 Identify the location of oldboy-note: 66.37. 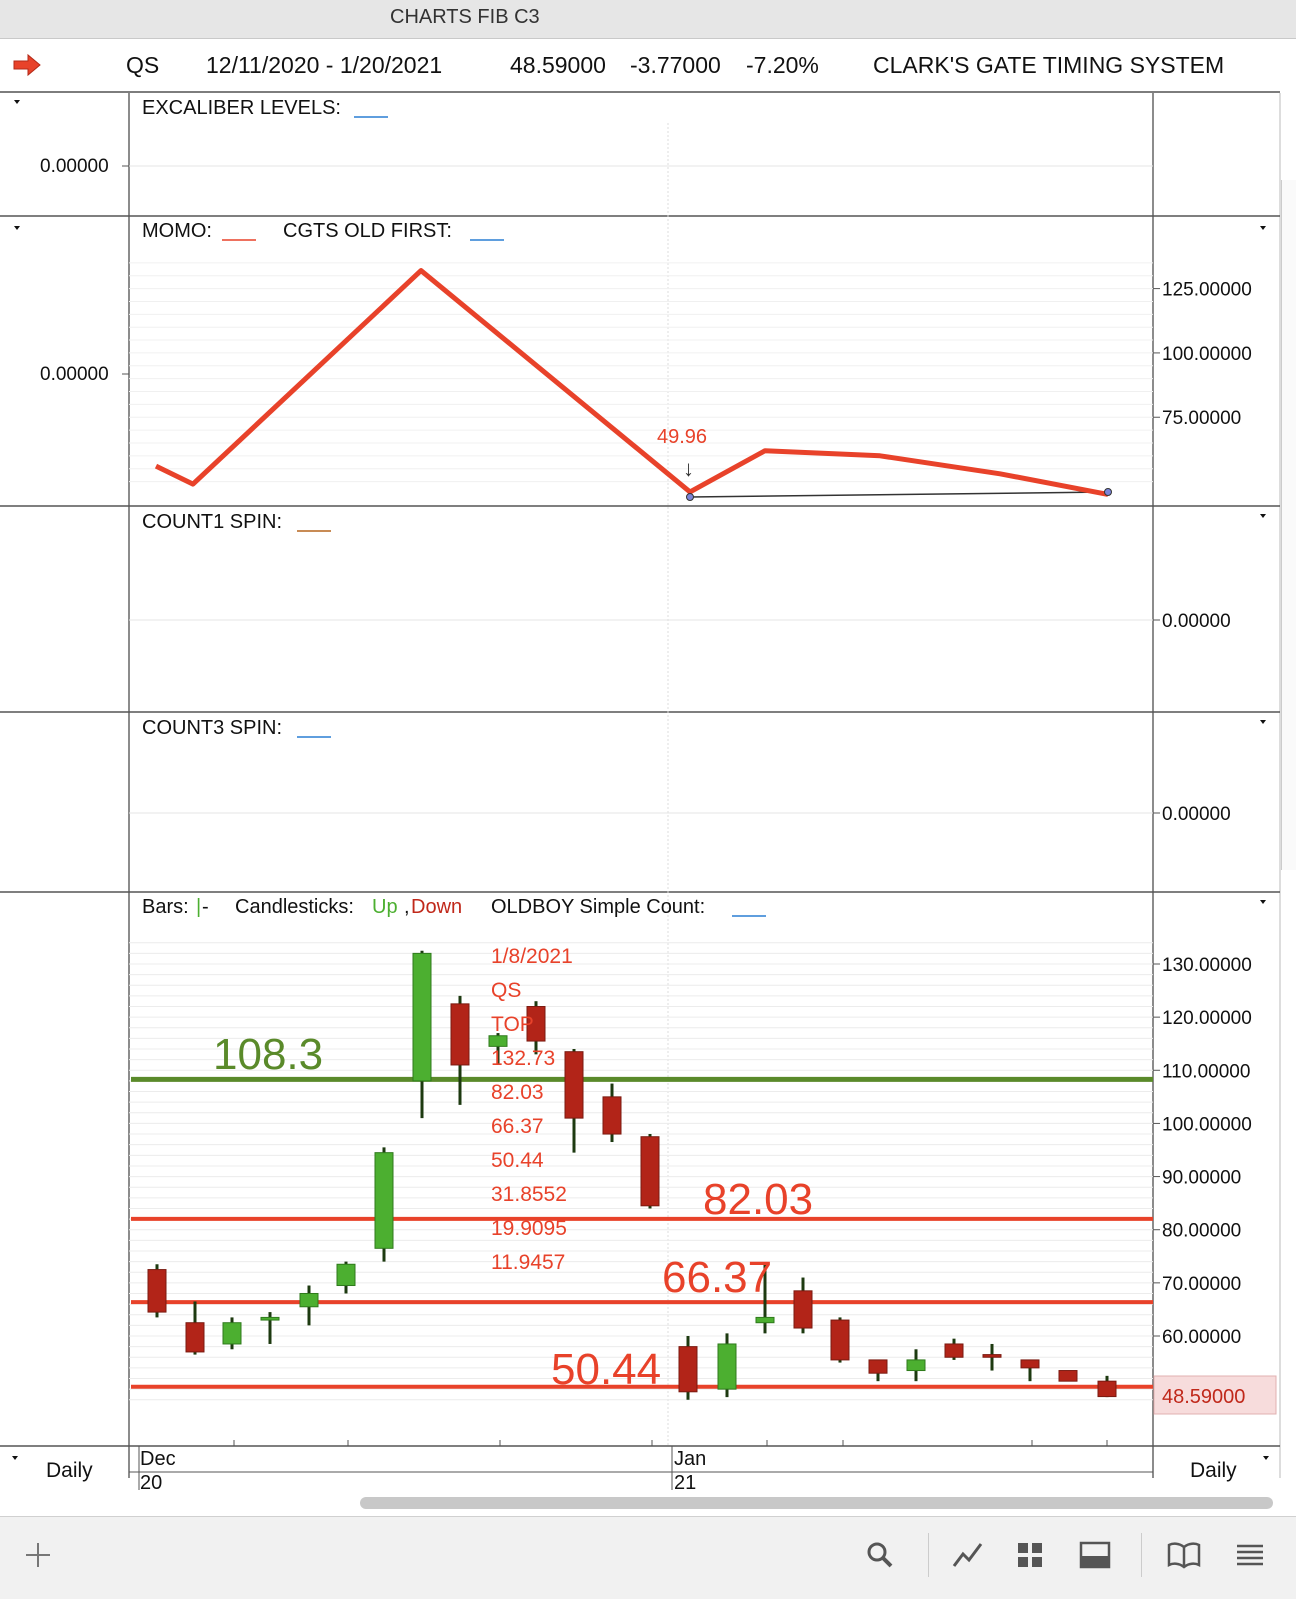
(517, 1126).